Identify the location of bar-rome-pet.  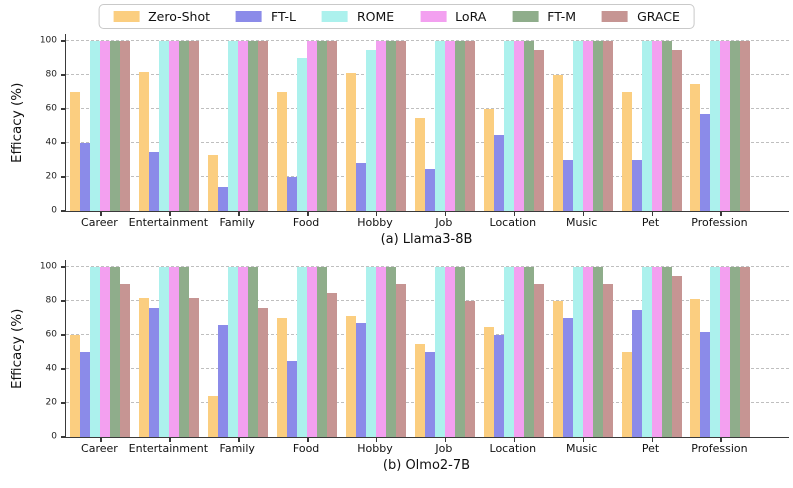
(646, 352).